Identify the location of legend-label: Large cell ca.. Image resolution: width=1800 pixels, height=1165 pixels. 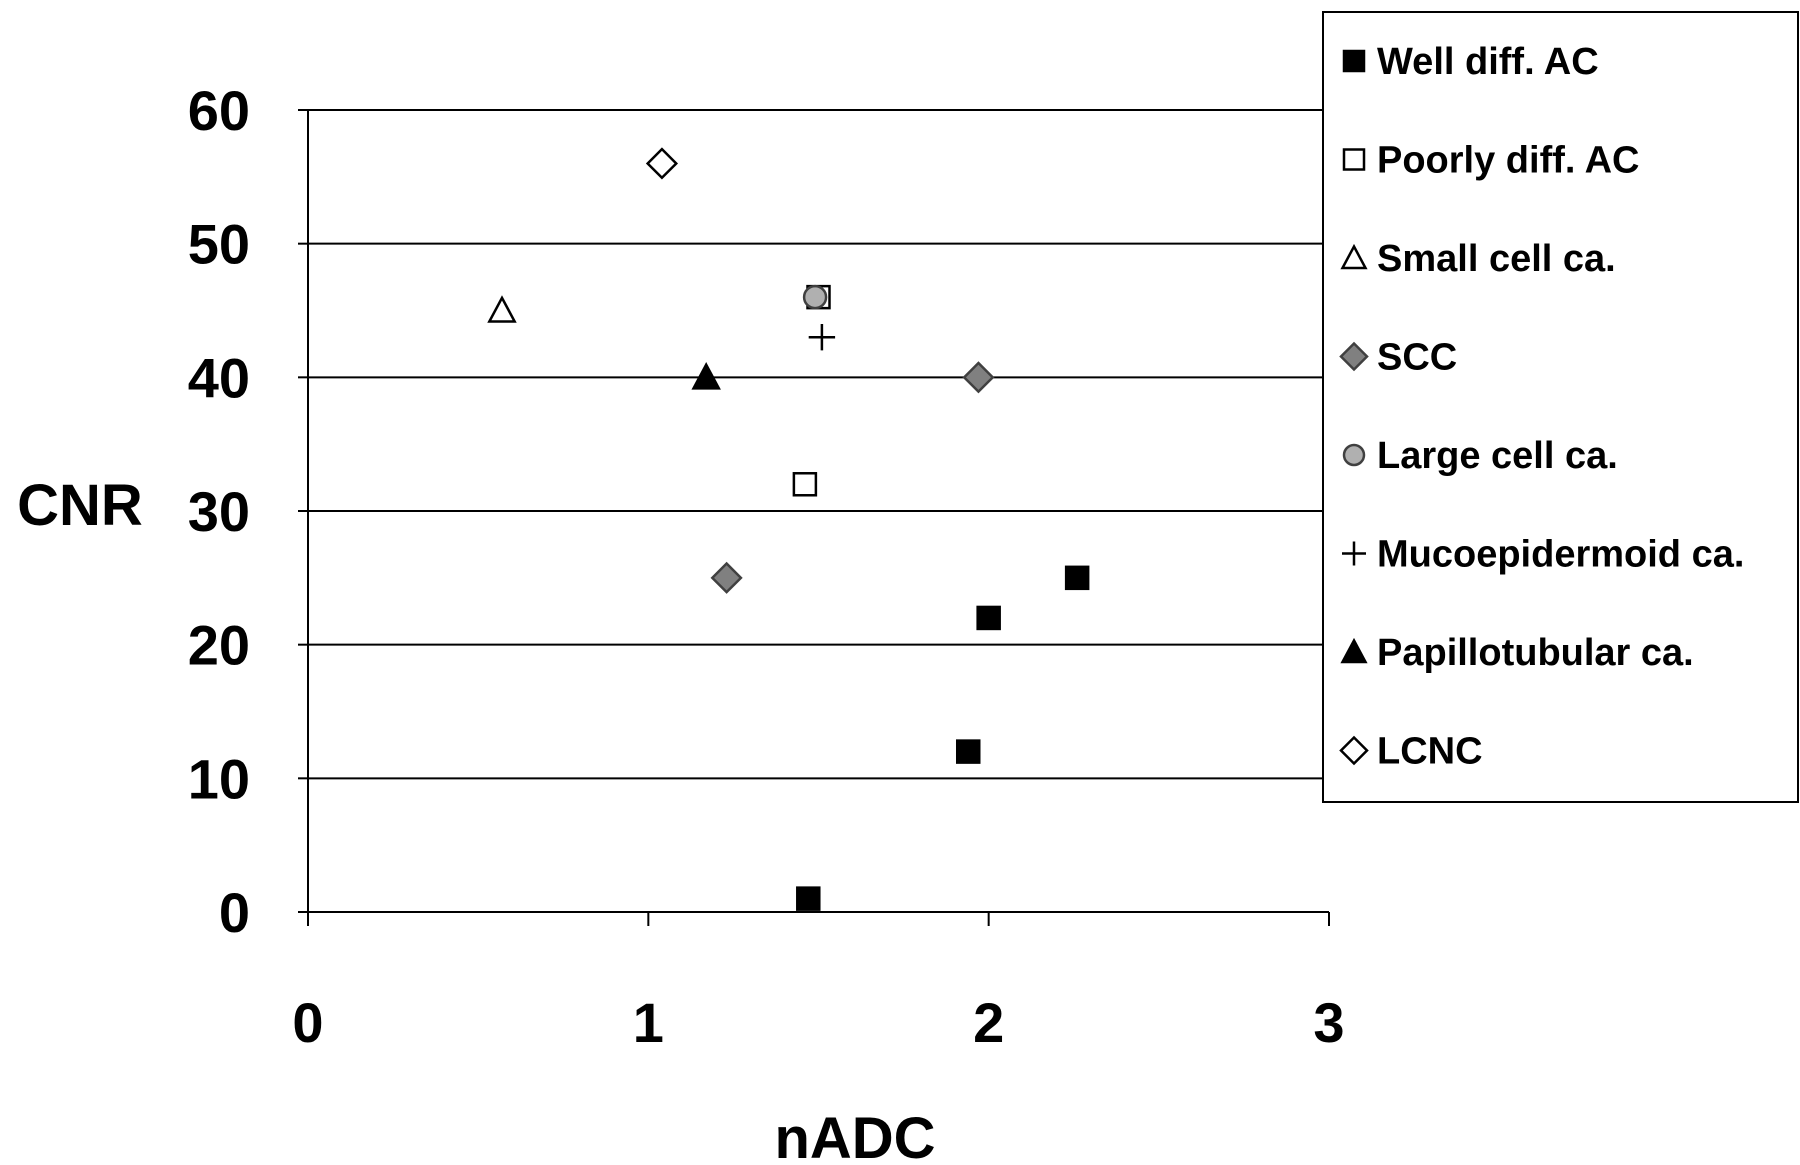
(1497, 456).